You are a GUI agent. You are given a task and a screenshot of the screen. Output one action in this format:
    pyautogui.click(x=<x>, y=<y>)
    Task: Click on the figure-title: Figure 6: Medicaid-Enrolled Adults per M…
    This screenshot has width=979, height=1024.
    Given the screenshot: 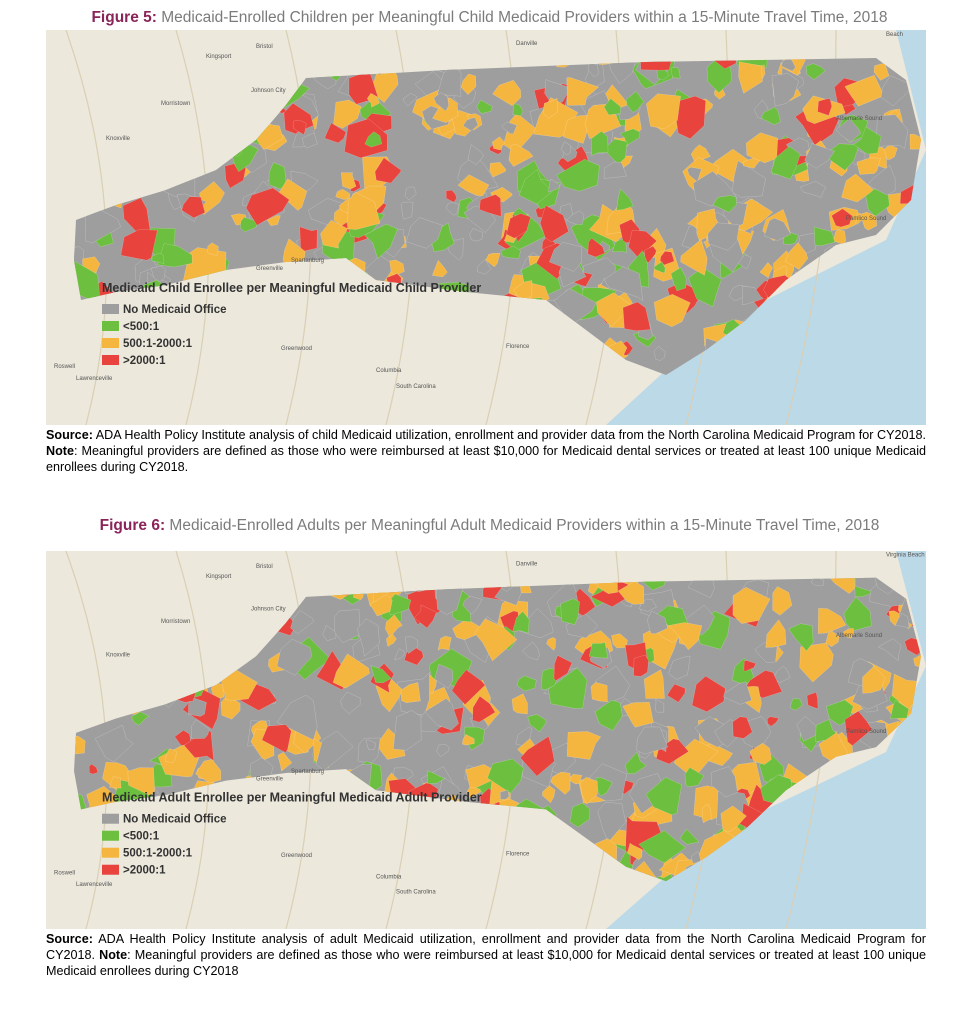 What is the action you would take?
    pyautogui.click(x=489, y=525)
    